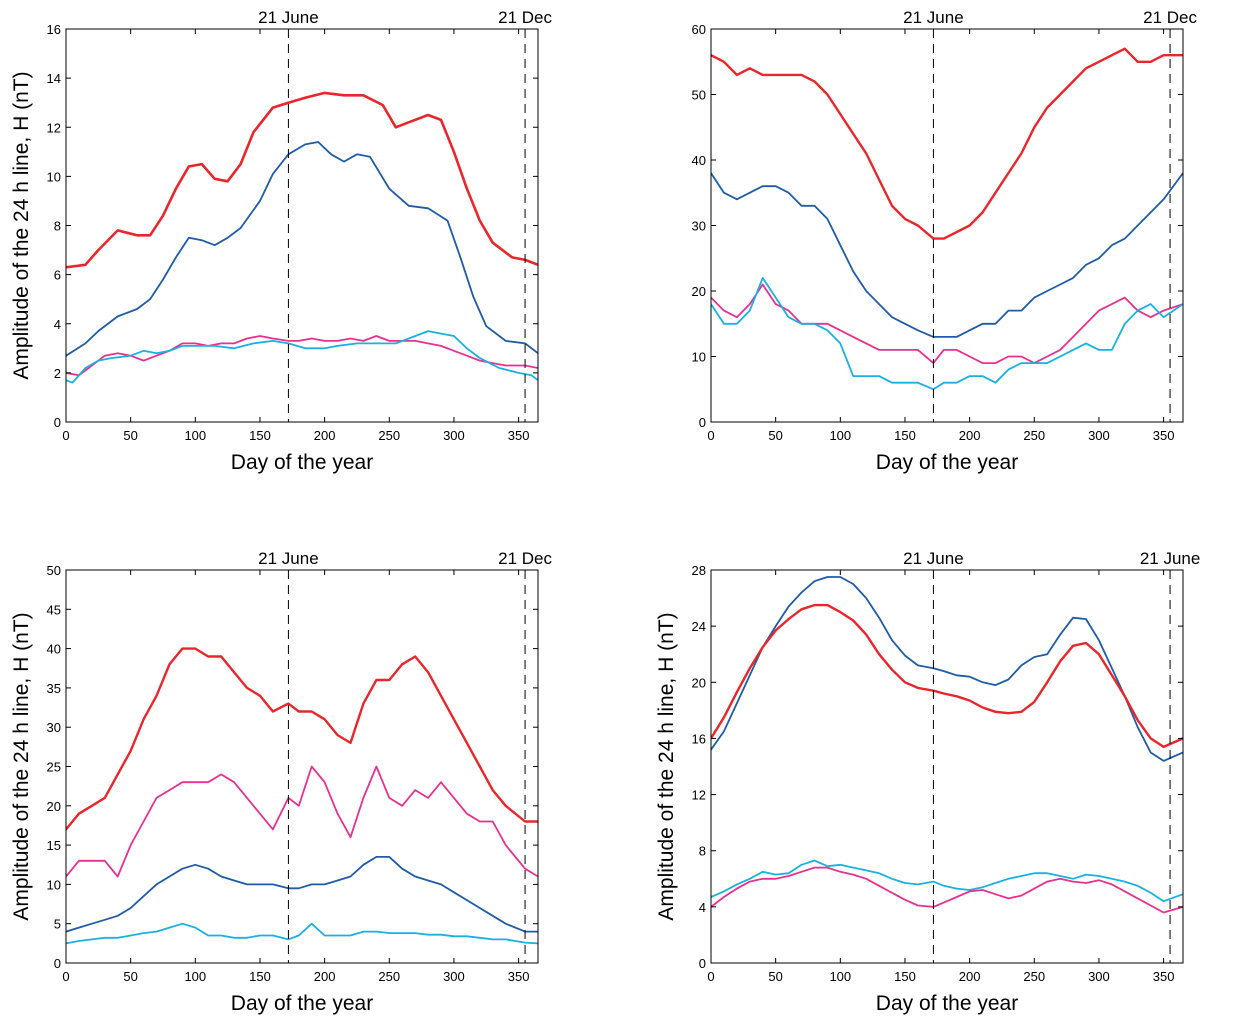 This screenshot has width=1237, height=1026. What do you see at coordinates (57, 924) in the screenshot?
I see `y-tick-label: 5` at bounding box center [57, 924].